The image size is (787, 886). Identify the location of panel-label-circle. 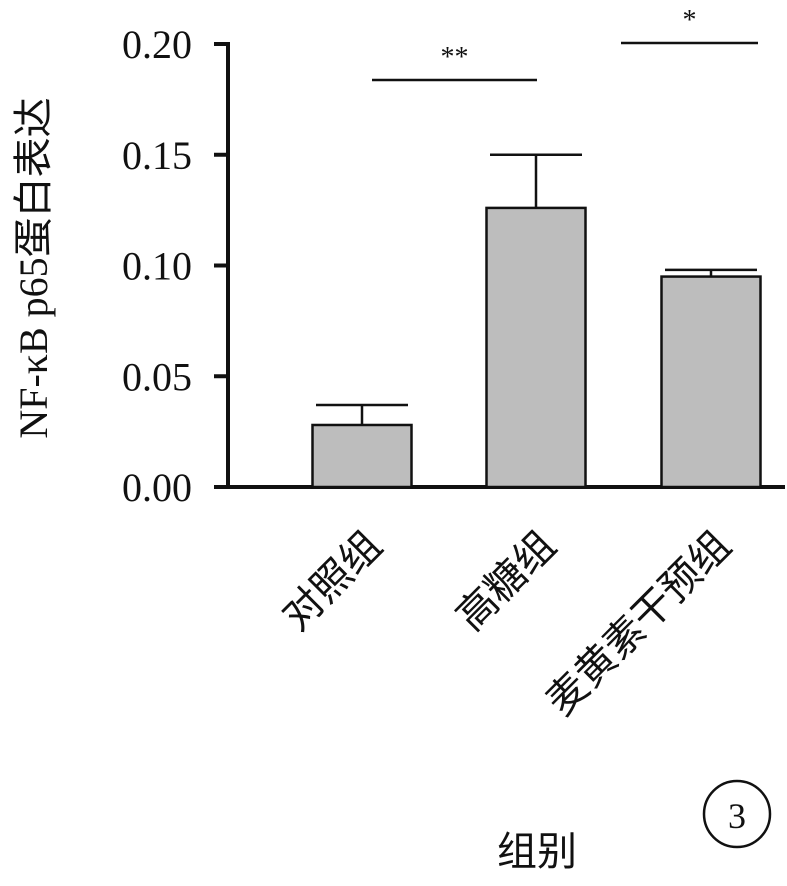
(737, 814).